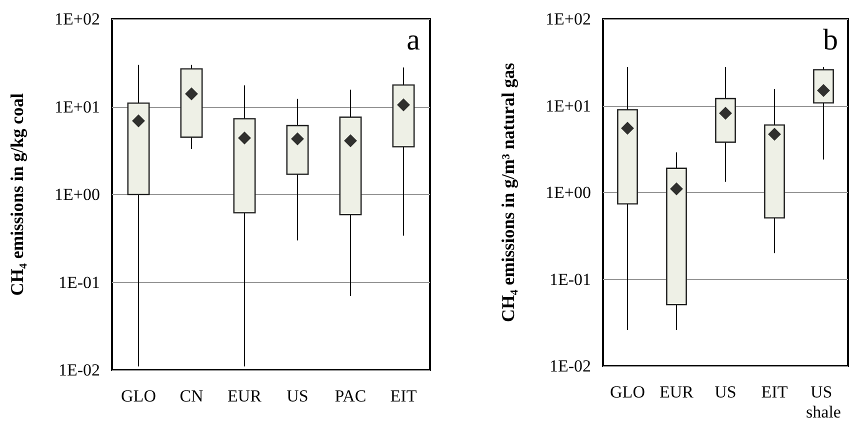  I want to click on x-tick-label: CN, so click(192, 396).